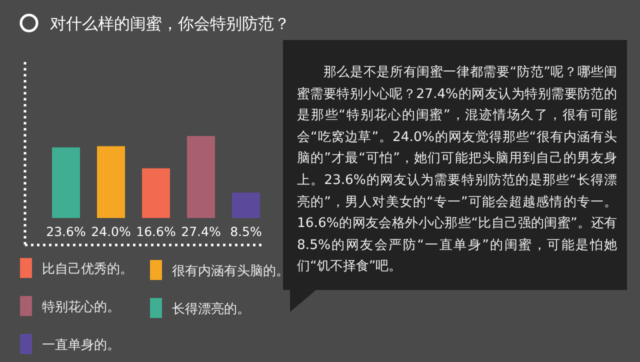 The height and width of the screenshot is (362, 640). What do you see at coordinates (81, 345) in the screenshot?
I see `legend-label: 一直单身的。` at bounding box center [81, 345].